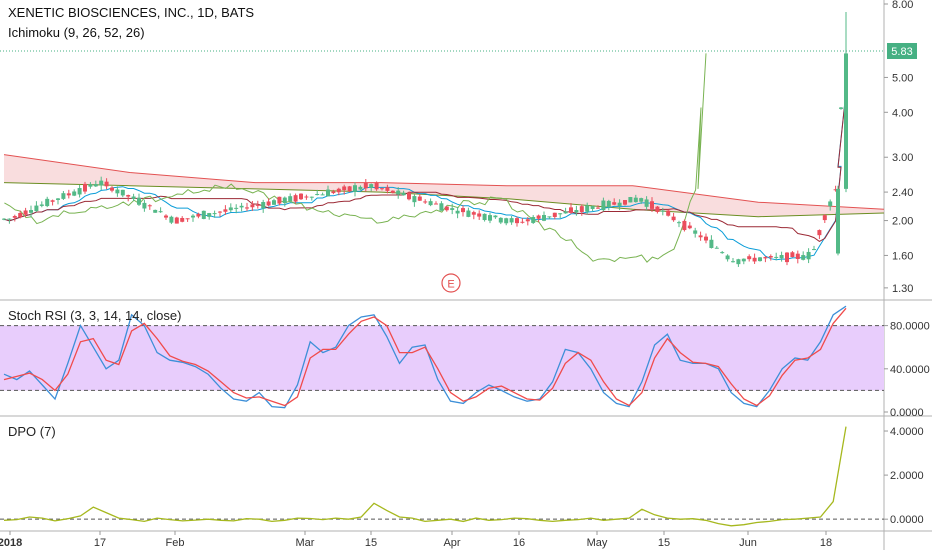 This screenshot has height=555, width=932. I want to click on price-tick-label: 2.40, so click(902, 193).